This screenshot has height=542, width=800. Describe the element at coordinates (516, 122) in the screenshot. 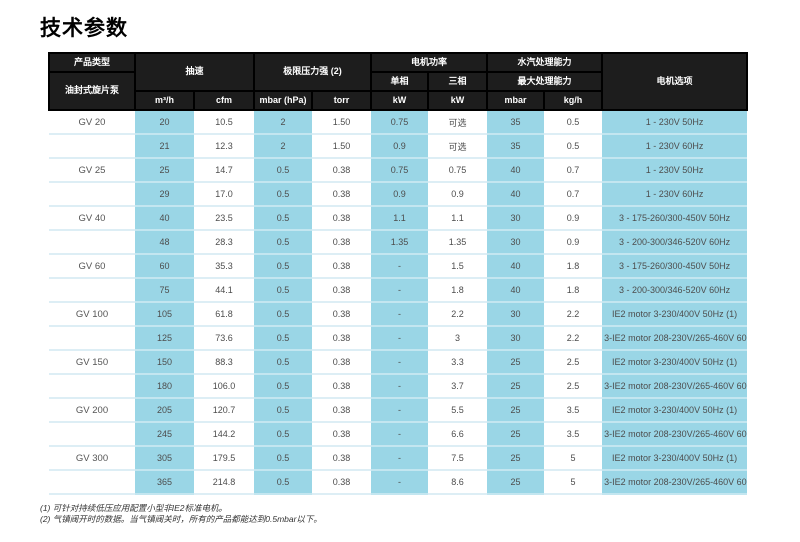

I see `cell-capacity-mbar: 35` at that location.